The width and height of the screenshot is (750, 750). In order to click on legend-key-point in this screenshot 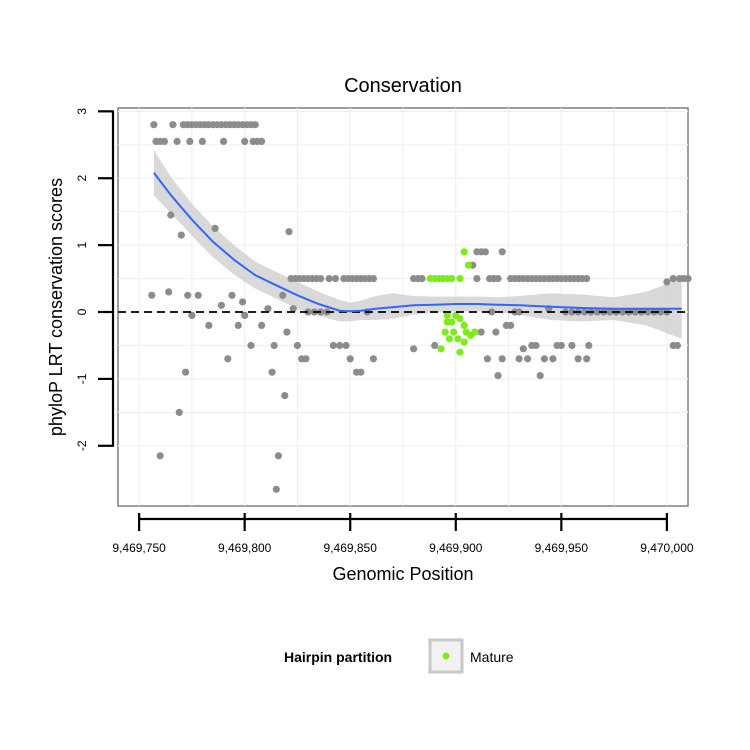, I will do `click(446, 656)`.